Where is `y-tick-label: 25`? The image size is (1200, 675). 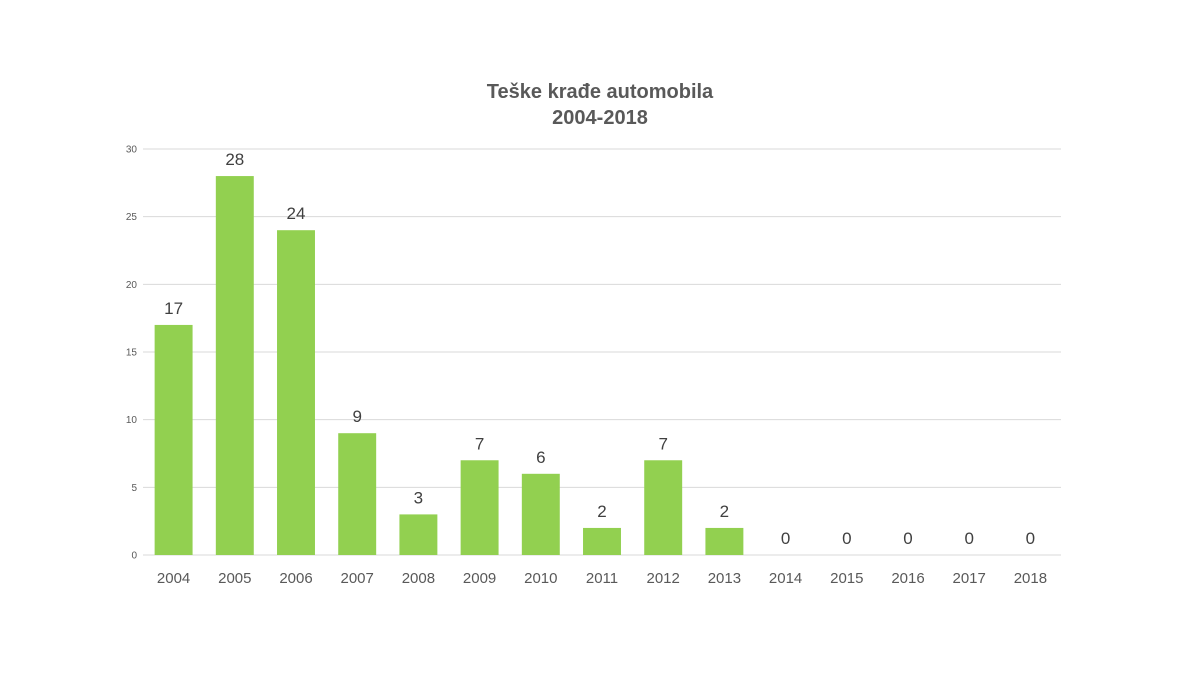
y-tick-label: 25 is located at coordinates (132, 217).